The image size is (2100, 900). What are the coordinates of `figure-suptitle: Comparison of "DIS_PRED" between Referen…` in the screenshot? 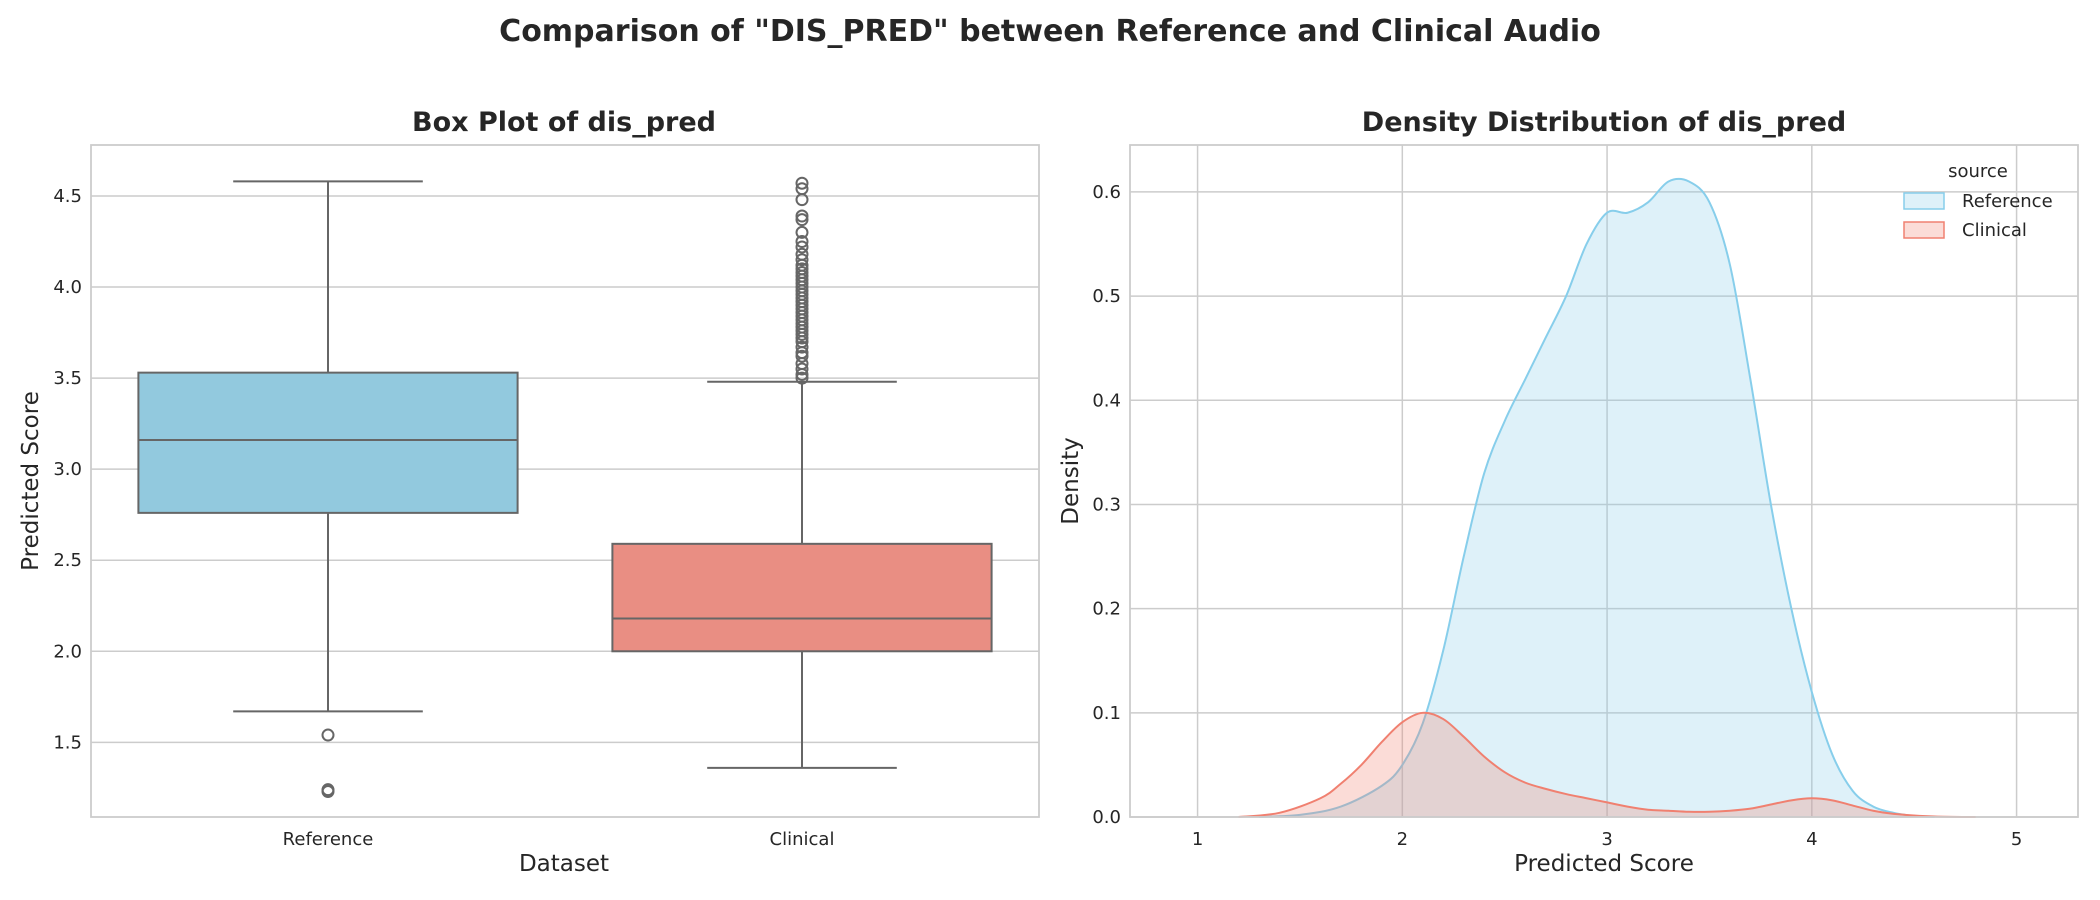 It's located at (1050, 31).